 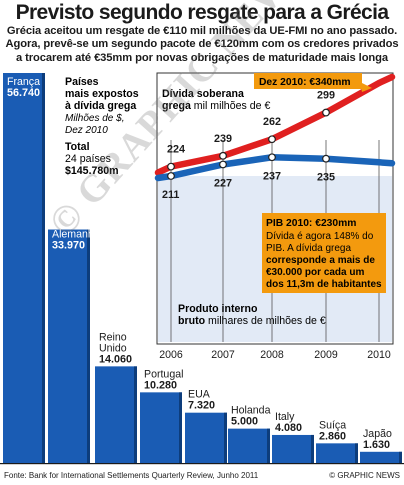 I want to click on bar-value-label: 5.000, so click(x=244, y=422).